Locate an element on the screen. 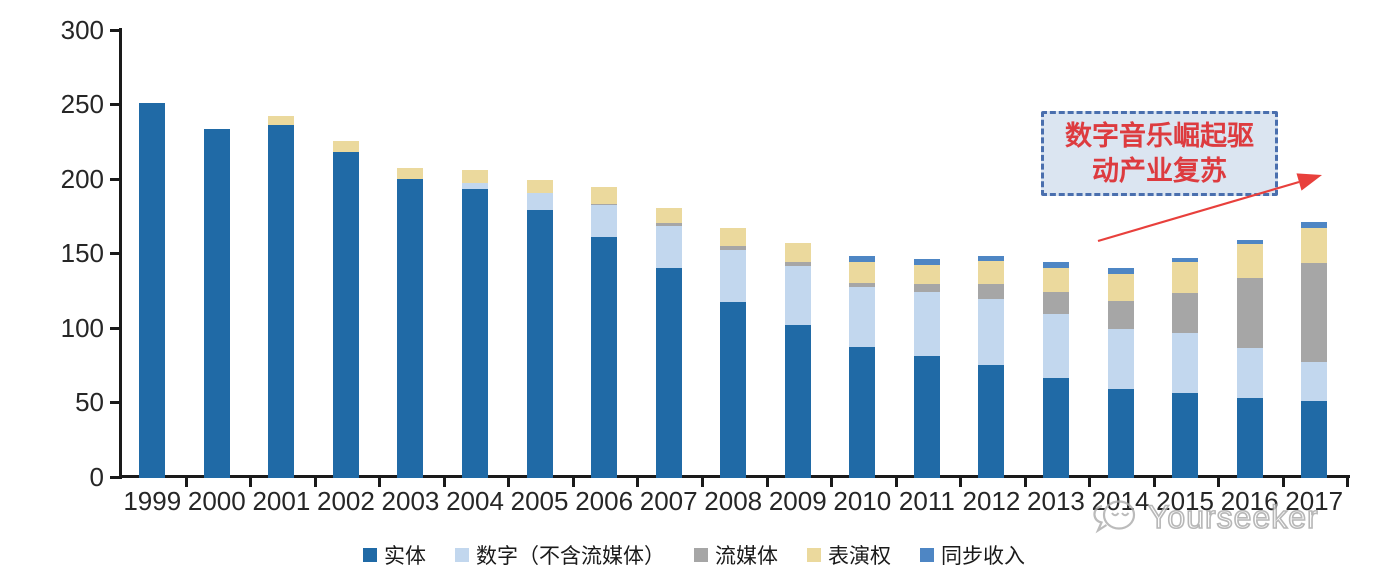  x-tick-label: 2009 is located at coordinates (797, 501).